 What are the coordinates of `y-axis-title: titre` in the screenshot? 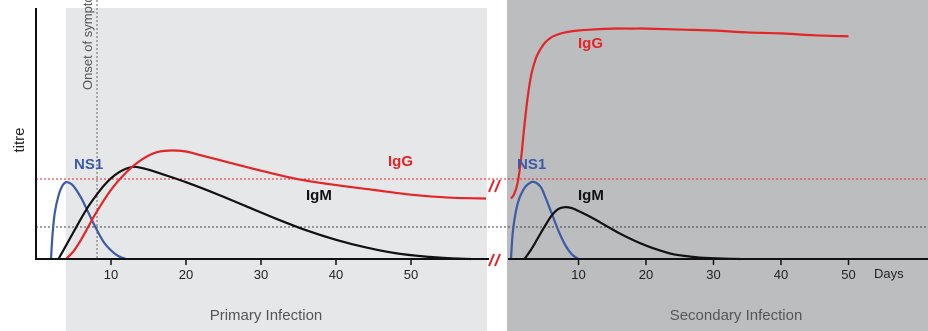 It's located at (19, 139).